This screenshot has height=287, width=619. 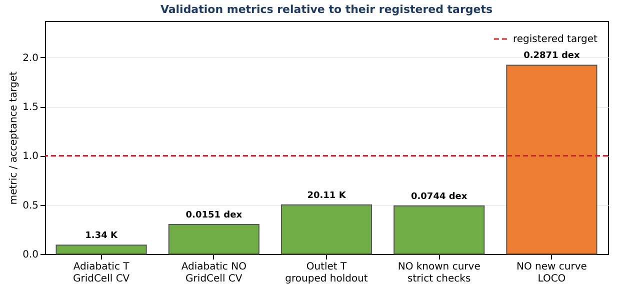 What do you see at coordinates (555, 39) in the screenshot?
I see `legend-label: registered target` at bounding box center [555, 39].